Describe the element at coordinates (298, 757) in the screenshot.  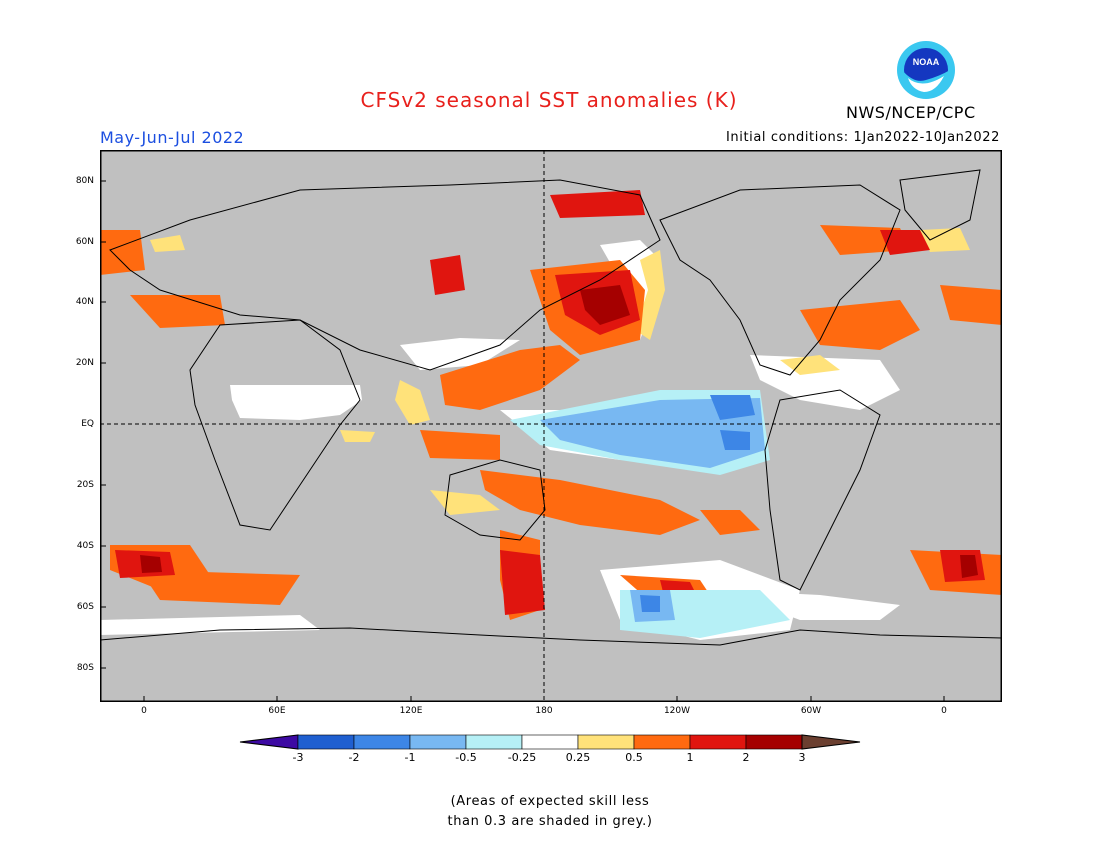
I see `colorbar-tick-label: -3` at that location.